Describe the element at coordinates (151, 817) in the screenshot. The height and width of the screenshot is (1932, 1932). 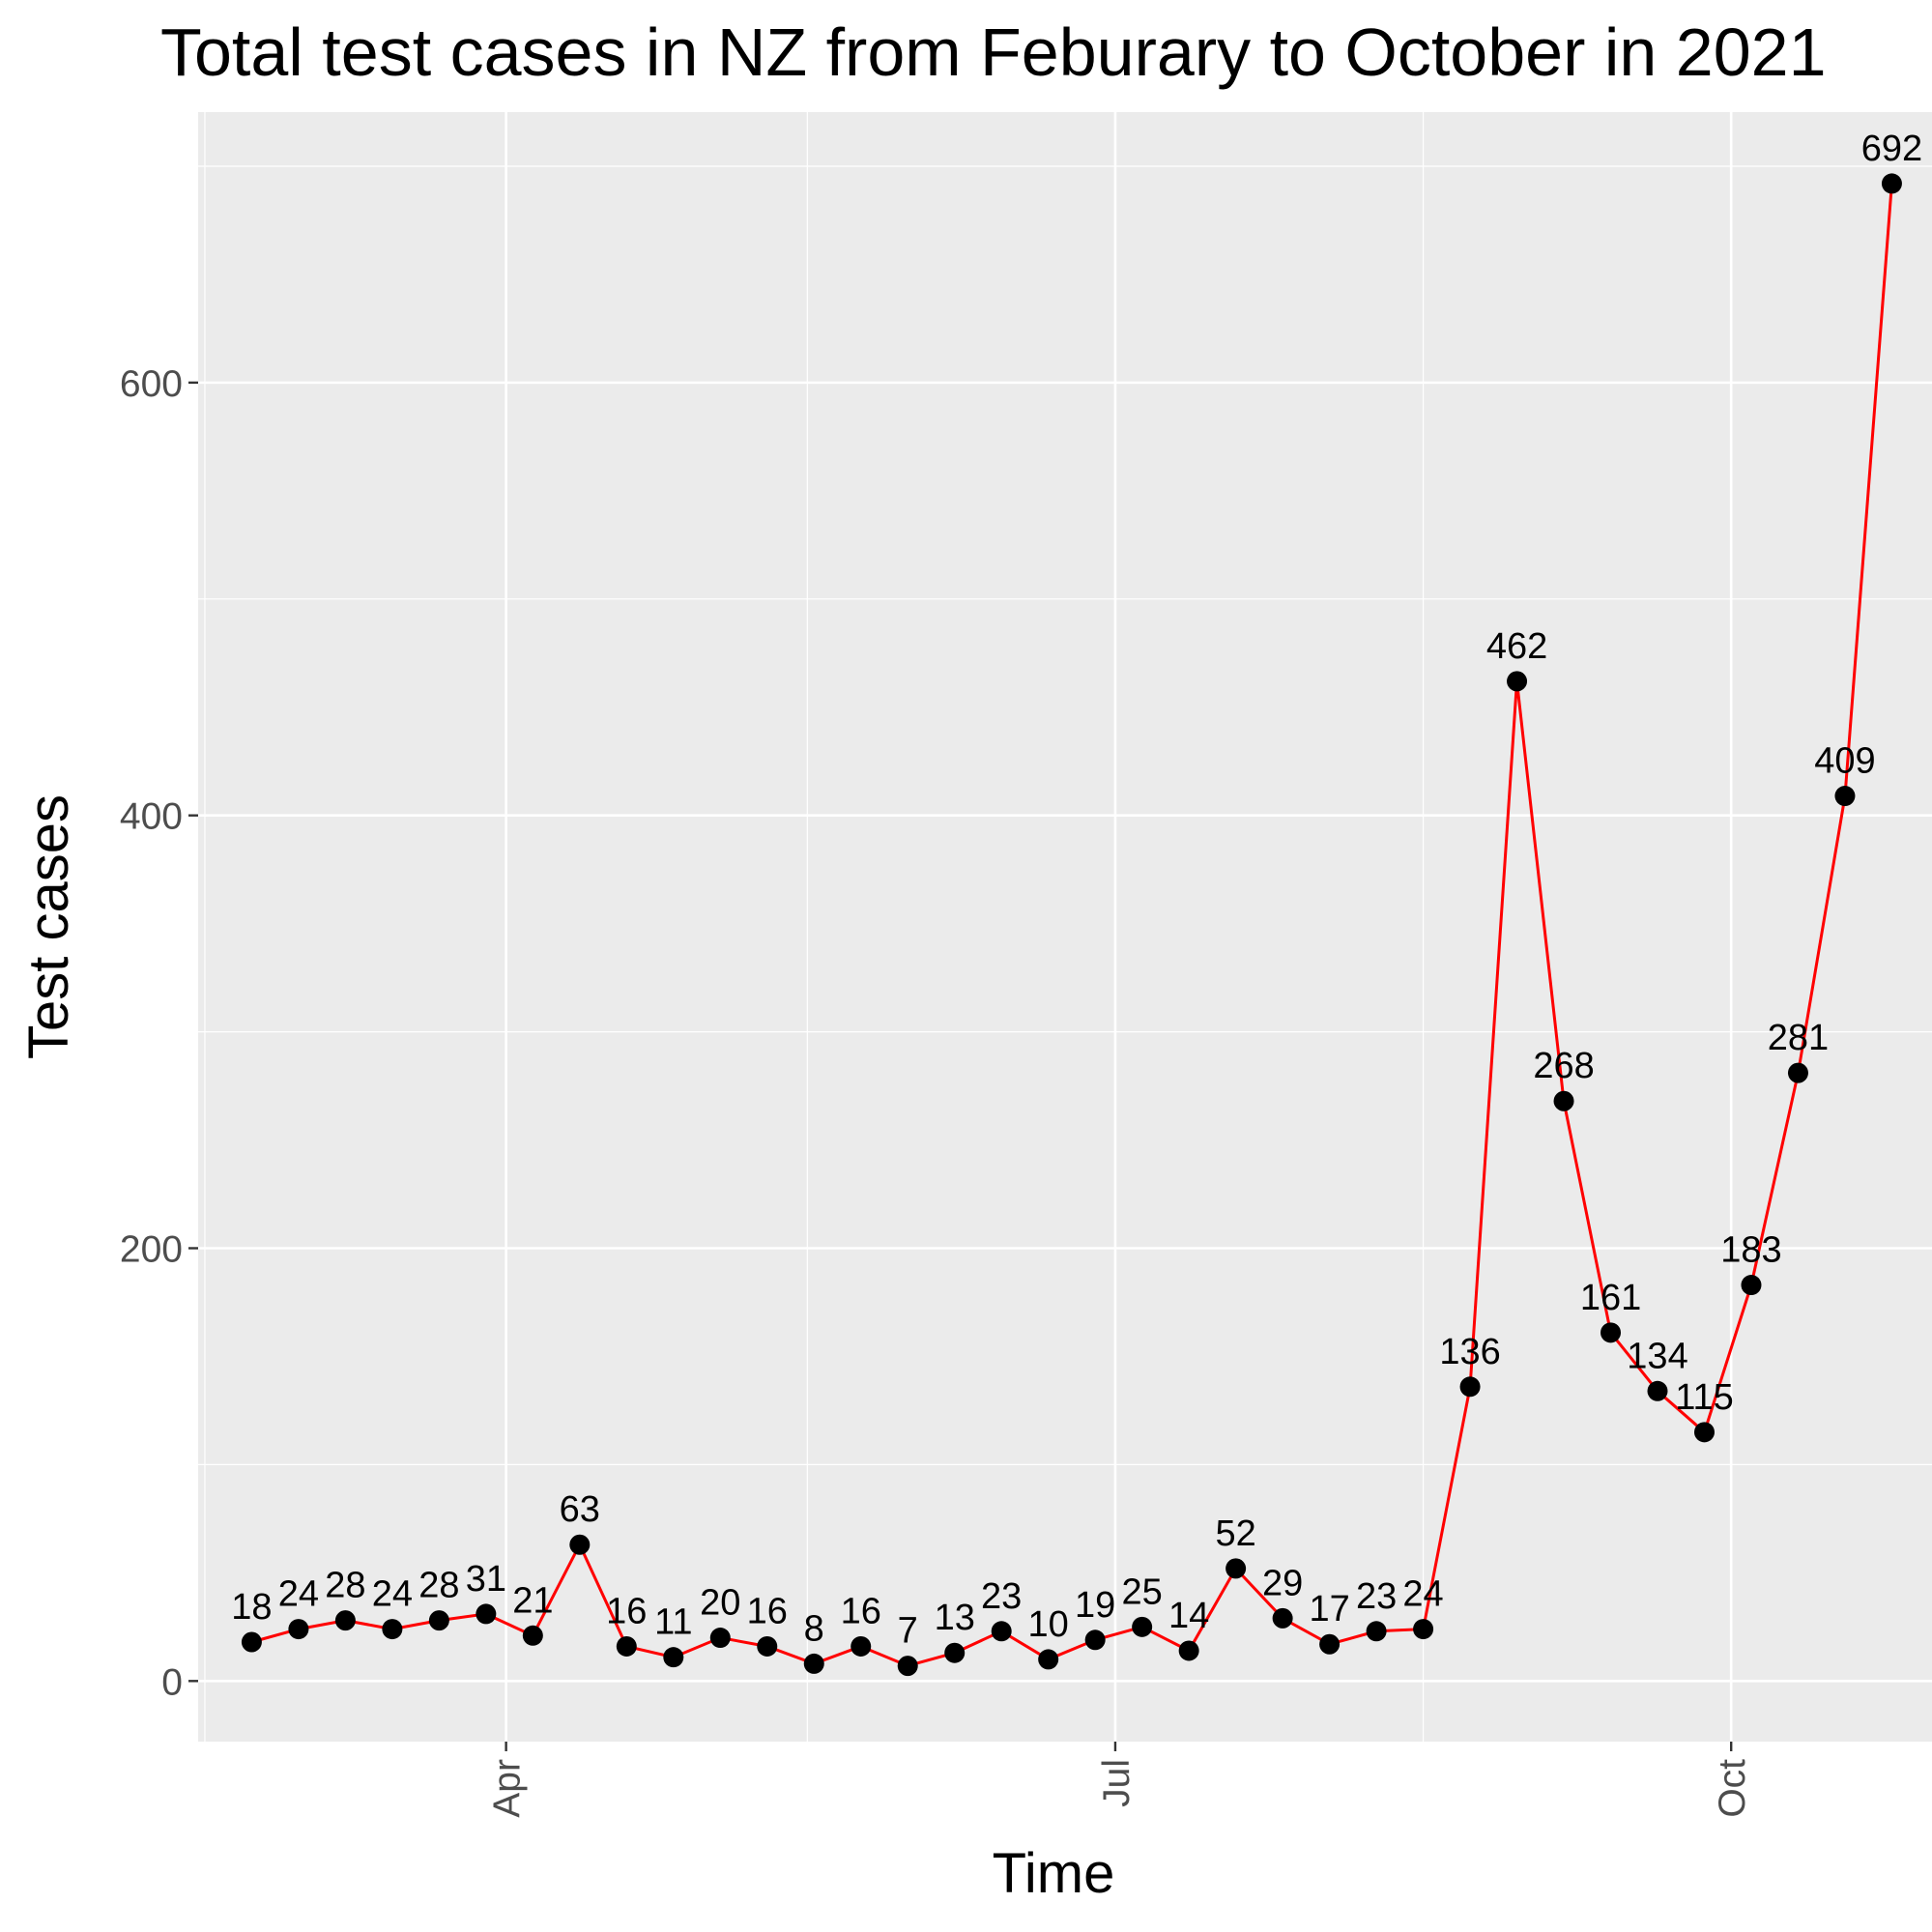
I see `y-tick-label: 400` at that location.